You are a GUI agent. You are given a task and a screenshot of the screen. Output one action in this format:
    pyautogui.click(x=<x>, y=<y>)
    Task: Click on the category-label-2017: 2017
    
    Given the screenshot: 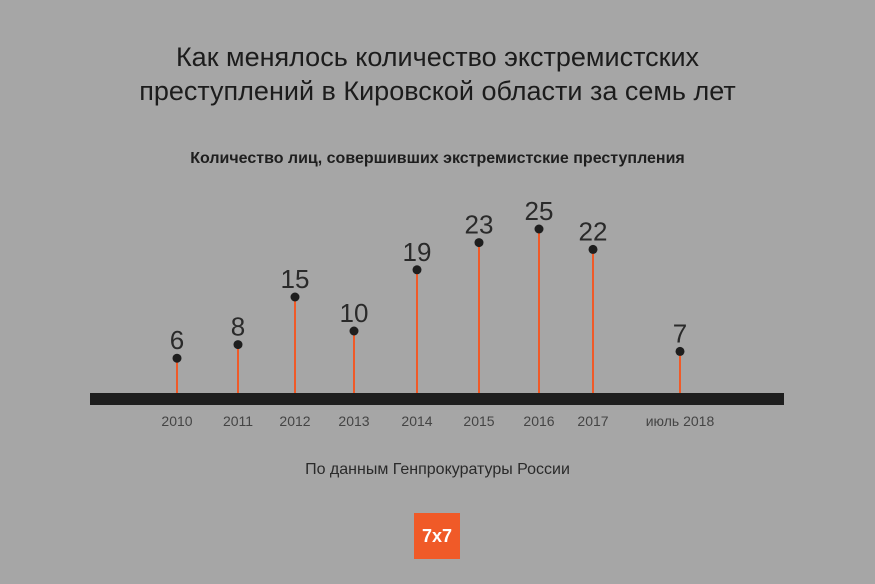 What is the action you would take?
    pyautogui.click(x=592, y=421)
    